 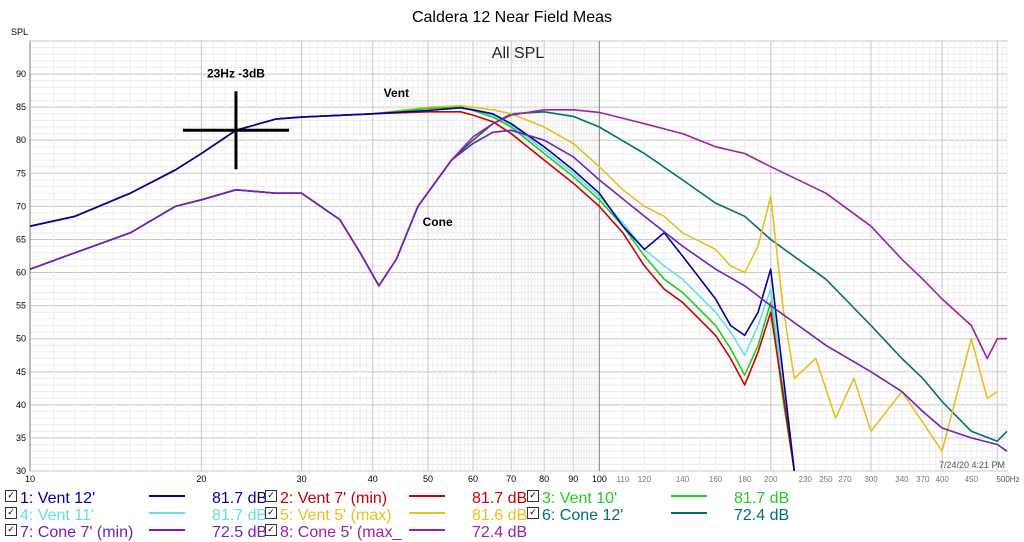 What do you see at coordinates (240, 532) in the screenshot?
I see `legend-level-value: 72.5 dB` at bounding box center [240, 532].